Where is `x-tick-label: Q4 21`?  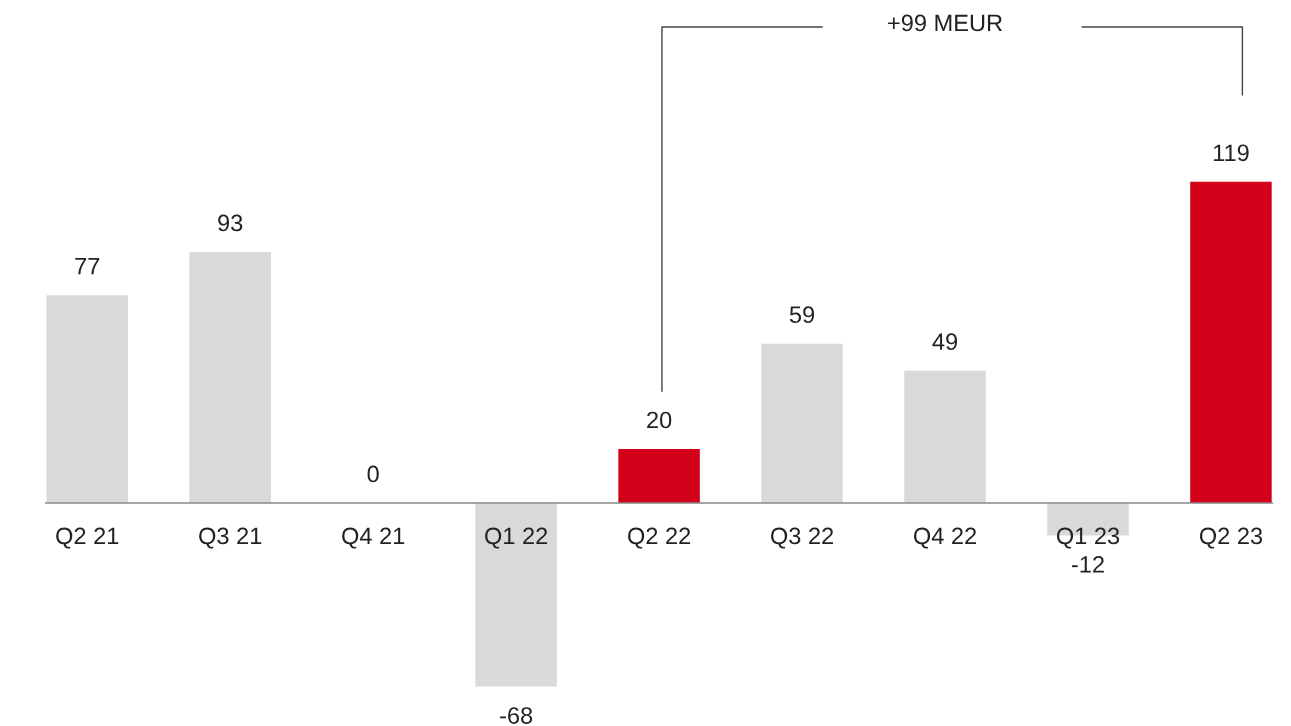 x-tick-label: Q4 21 is located at coordinates (373, 538).